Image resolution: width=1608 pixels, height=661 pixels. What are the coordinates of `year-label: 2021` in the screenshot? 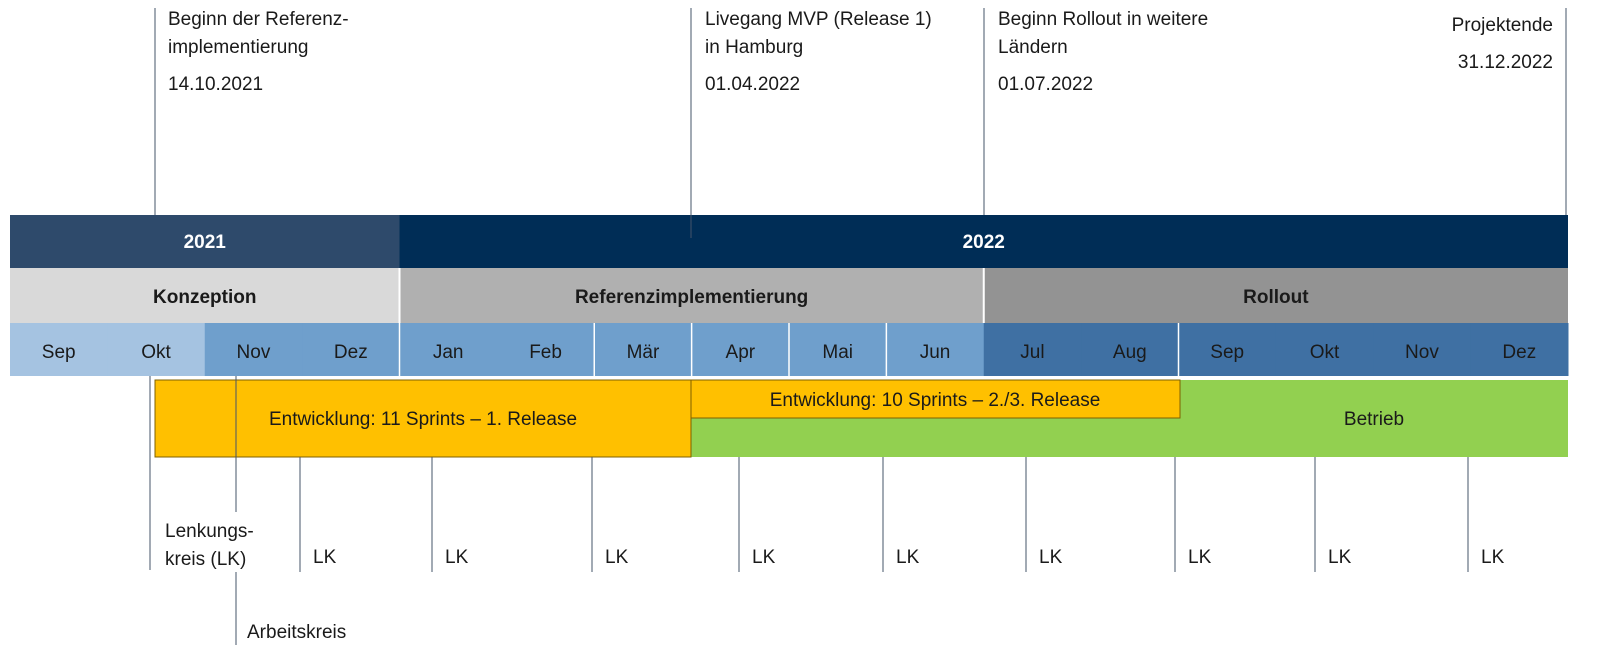 It's located at (205, 242).